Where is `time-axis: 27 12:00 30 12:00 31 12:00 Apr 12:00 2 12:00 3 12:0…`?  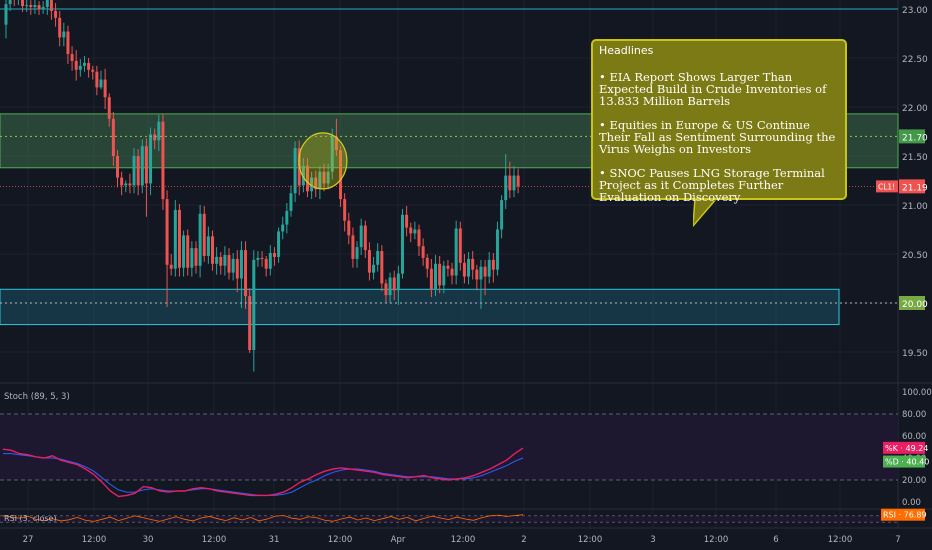 time-axis: 27 12:00 30 12:00 31 12:00 Apr 12:00 2 12:00 3 12:0… is located at coordinates (462, 540).